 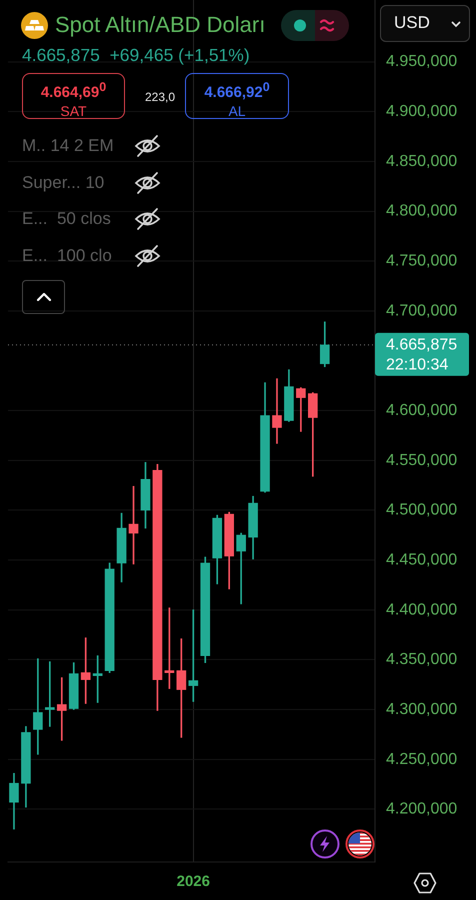 What do you see at coordinates (63, 183) in the screenshot?
I see `annotation: Super... 10` at bounding box center [63, 183].